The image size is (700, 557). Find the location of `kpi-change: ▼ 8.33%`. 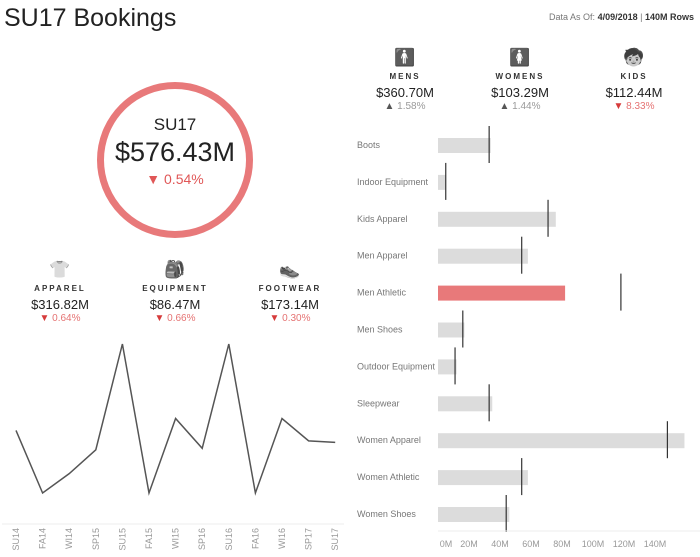

kpi-change: ▼ 8.33% is located at coordinates (634, 106).